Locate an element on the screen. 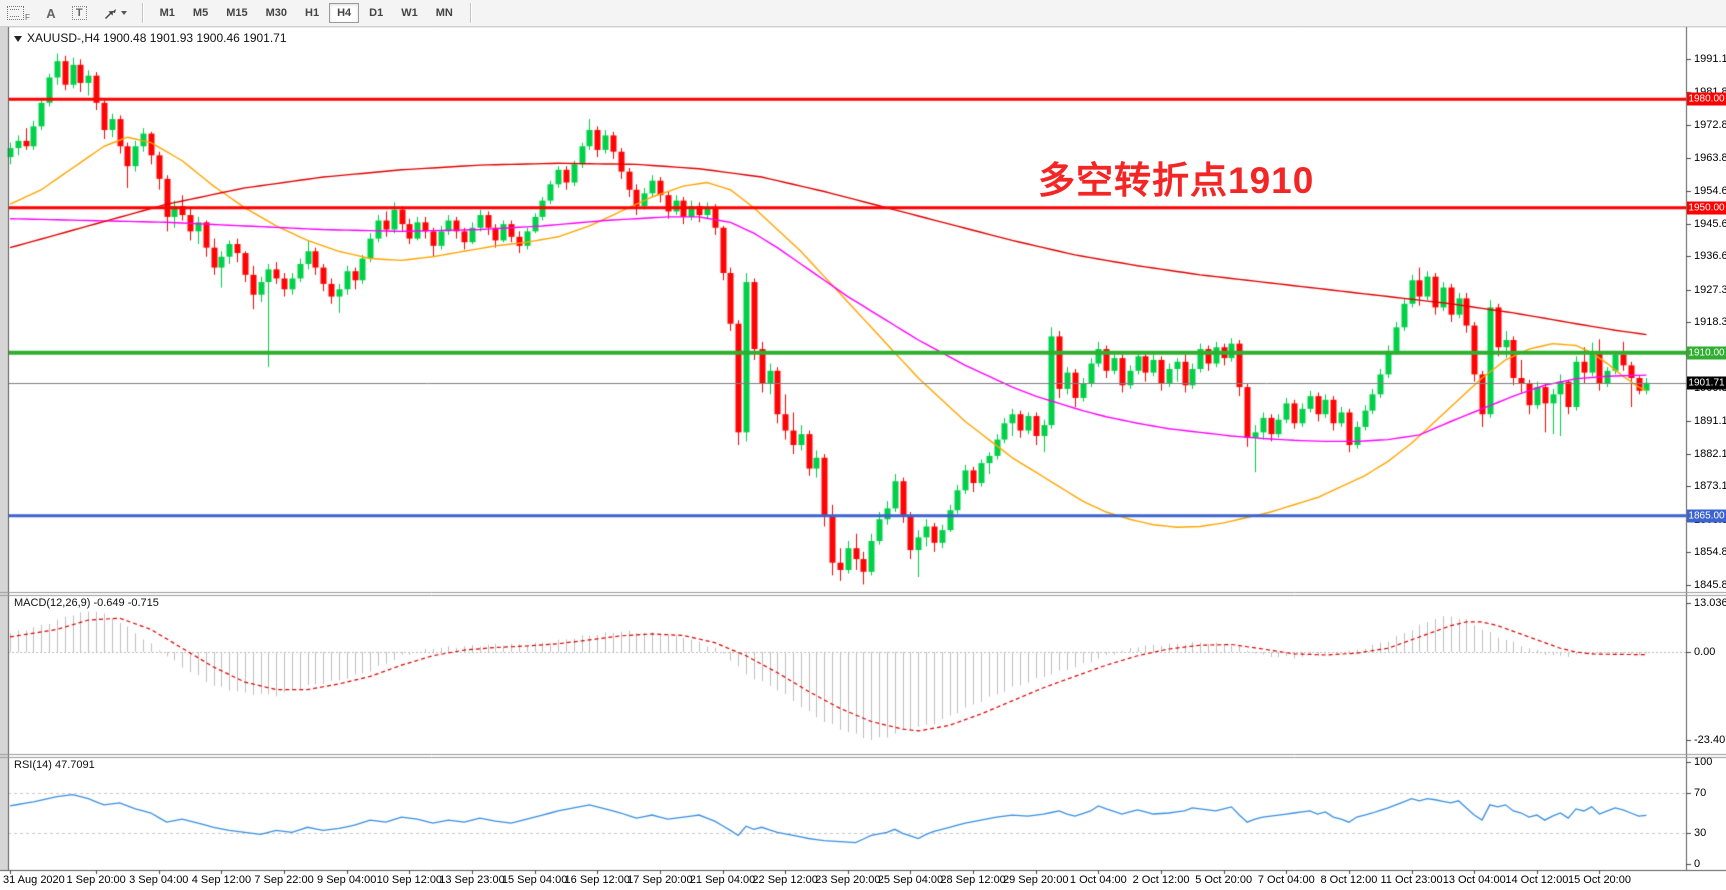 Image resolution: width=1726 pixels, height=890 pixels. text-box-tool-icon: T is located at coordinates (79, 13).